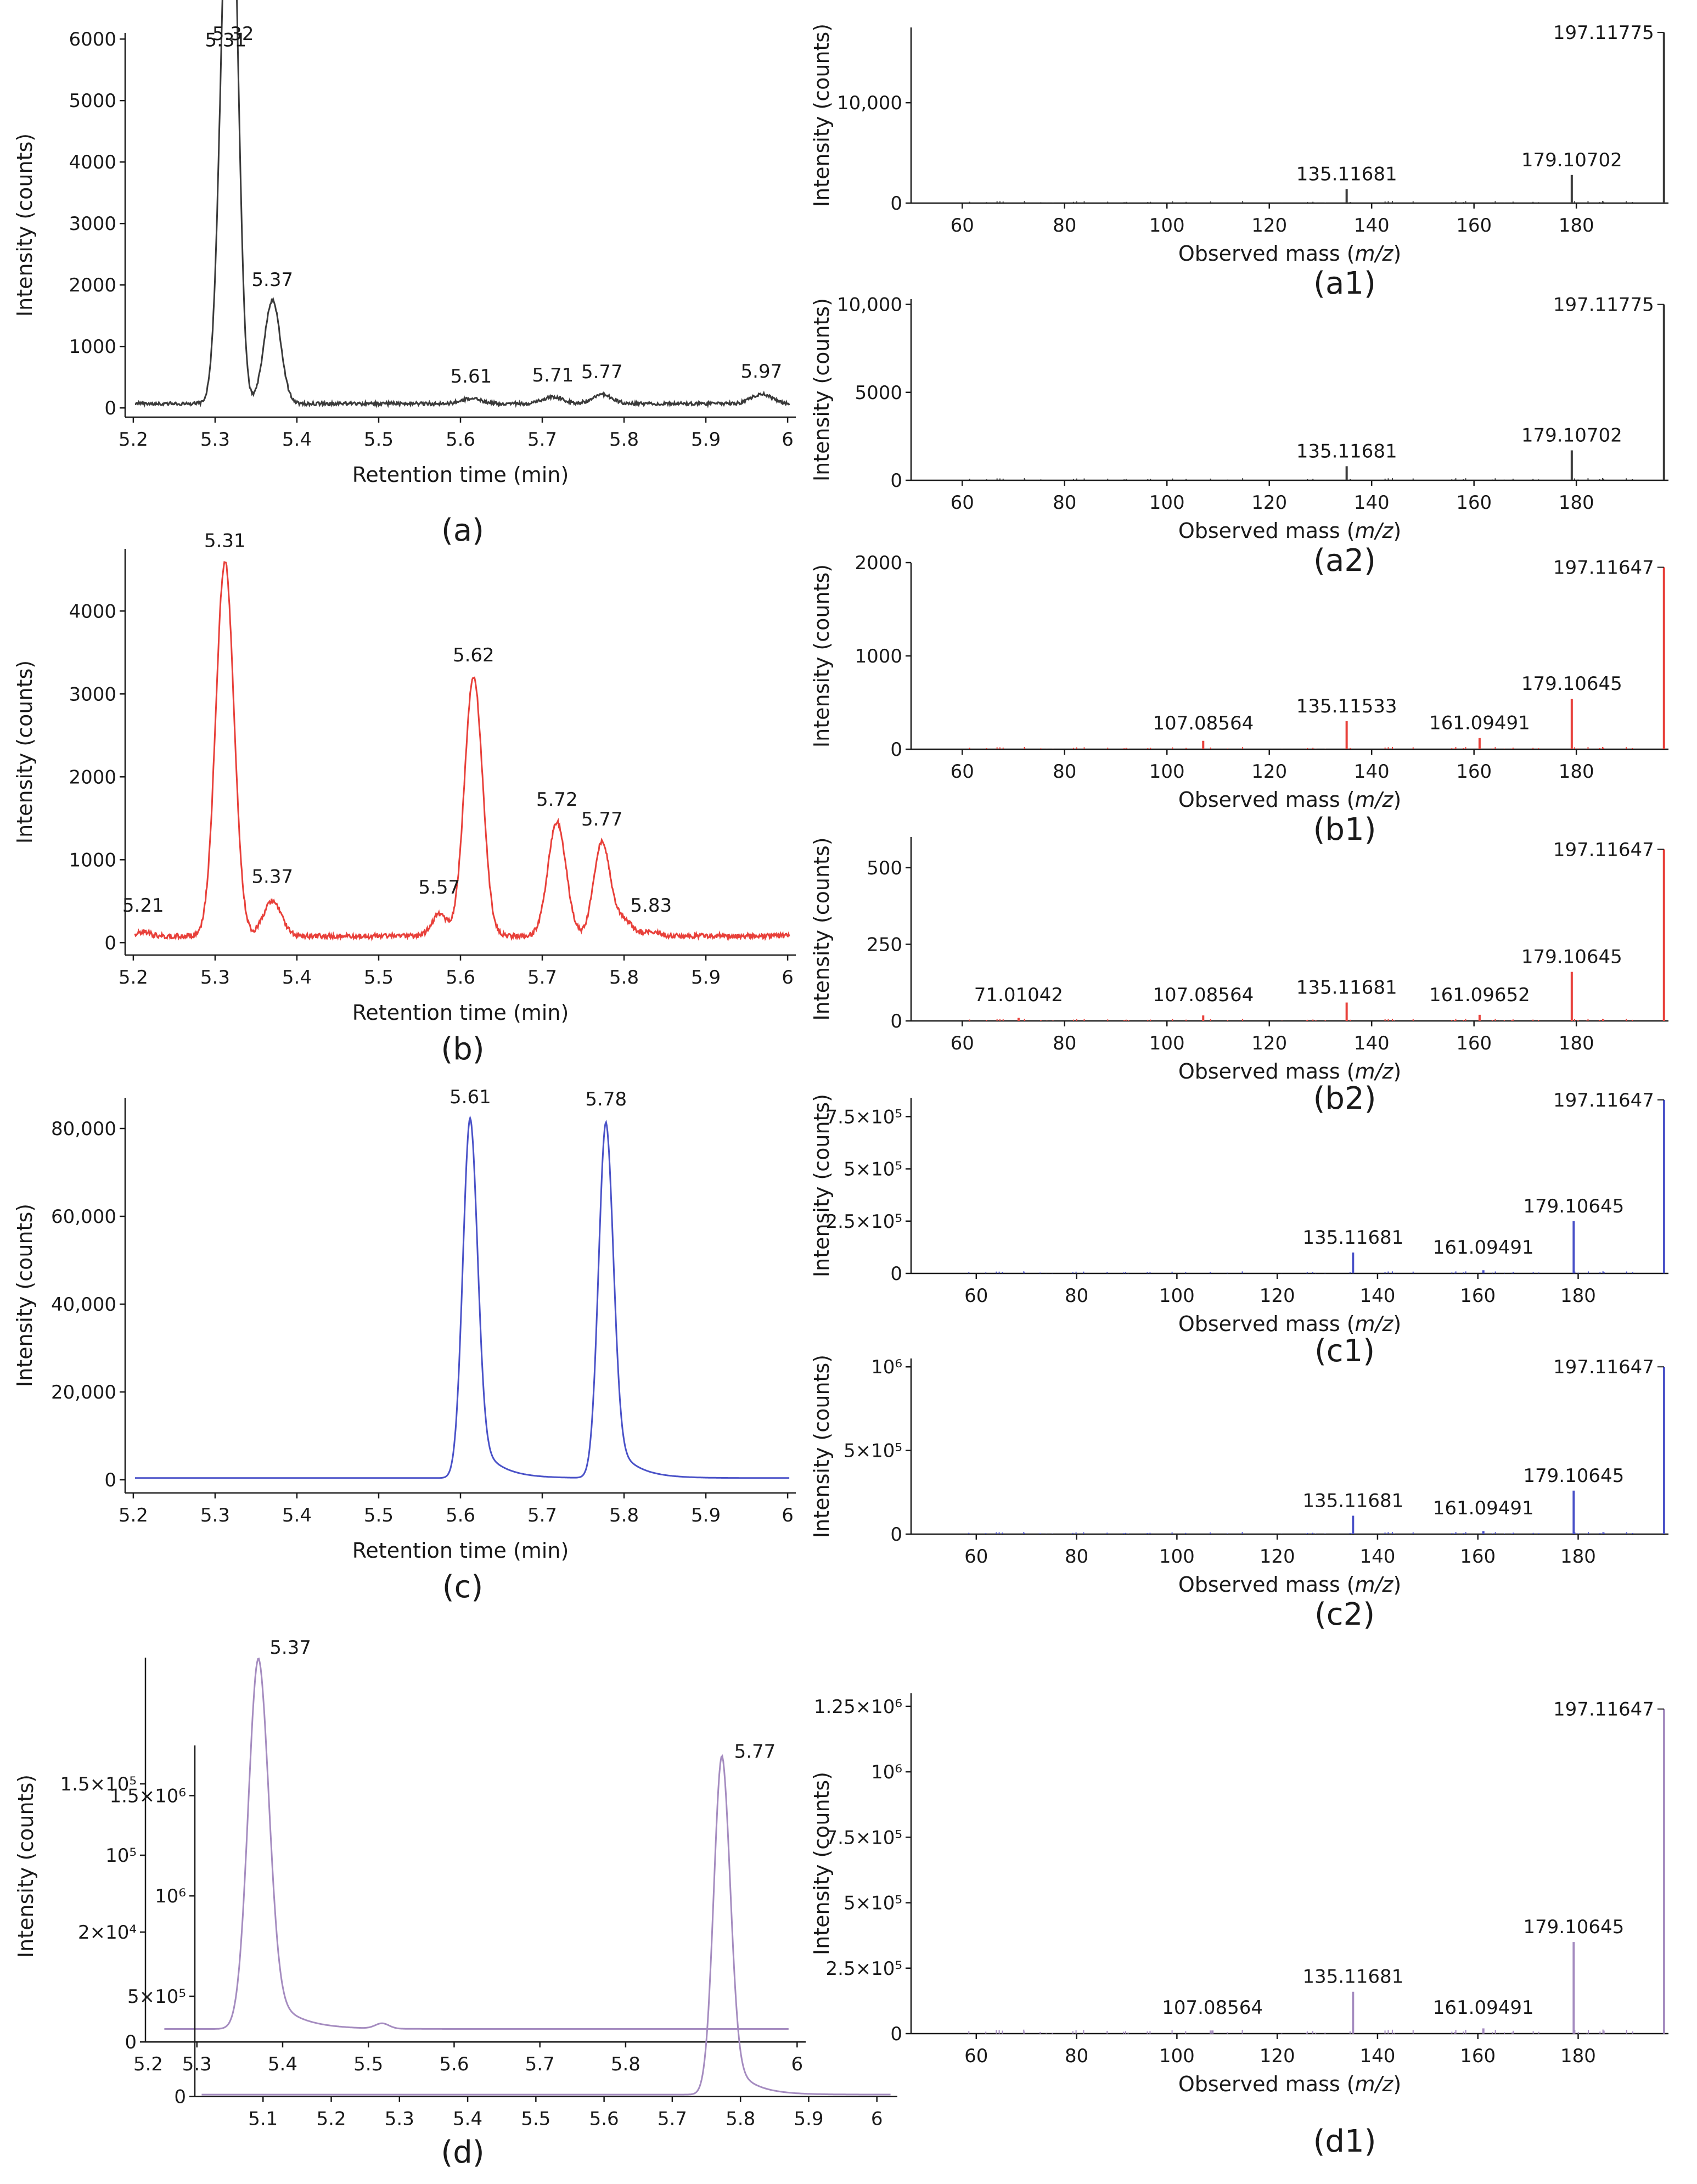 Image resolution: width=1697 pixels, height=2184 pixels. Describe the element at coordinates (1353, 1501) in the screenshot. I see `c2-peak-label: 135.11681` at that location.